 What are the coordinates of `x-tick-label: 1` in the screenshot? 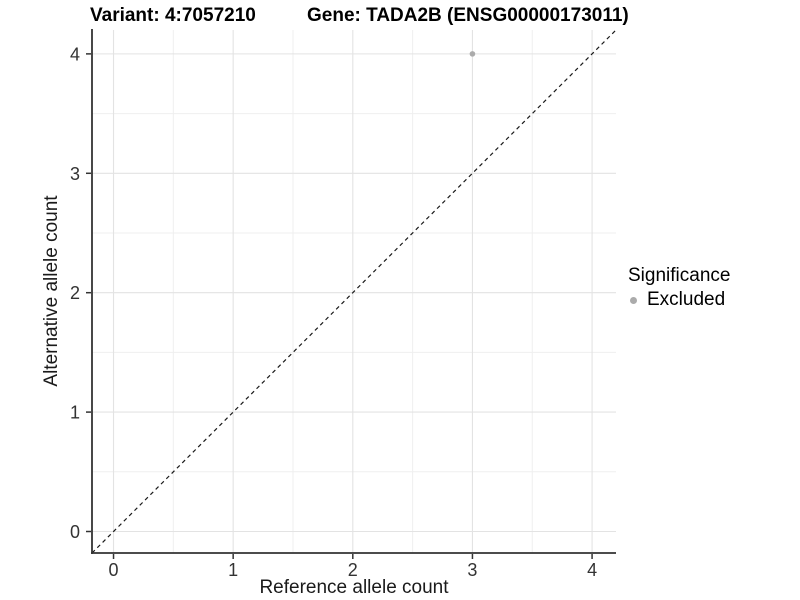 It's located at (233, 570).